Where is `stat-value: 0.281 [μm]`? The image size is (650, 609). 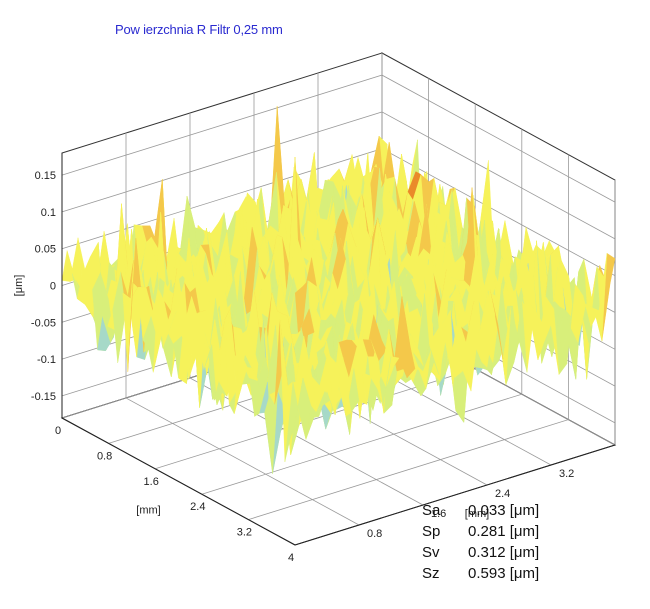
stat-value: 0.281 [μm] is located at coordinates (504, 531).